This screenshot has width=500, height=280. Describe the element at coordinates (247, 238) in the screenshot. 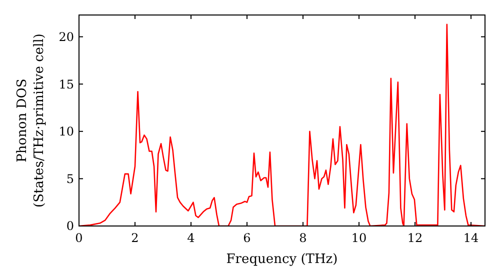

I see `x-tick-label: 6` at that location.